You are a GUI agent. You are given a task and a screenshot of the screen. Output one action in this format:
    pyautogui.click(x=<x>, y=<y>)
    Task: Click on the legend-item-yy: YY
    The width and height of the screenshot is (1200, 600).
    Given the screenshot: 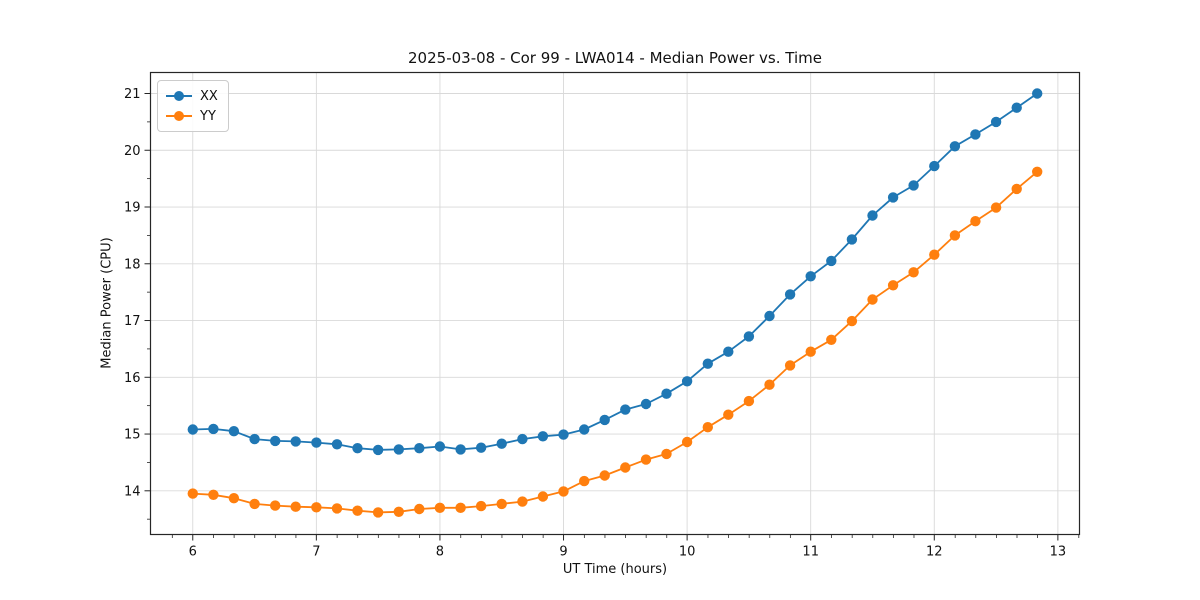 What is the action you would take?
    pyautogui.click(x=192, y=116)
    